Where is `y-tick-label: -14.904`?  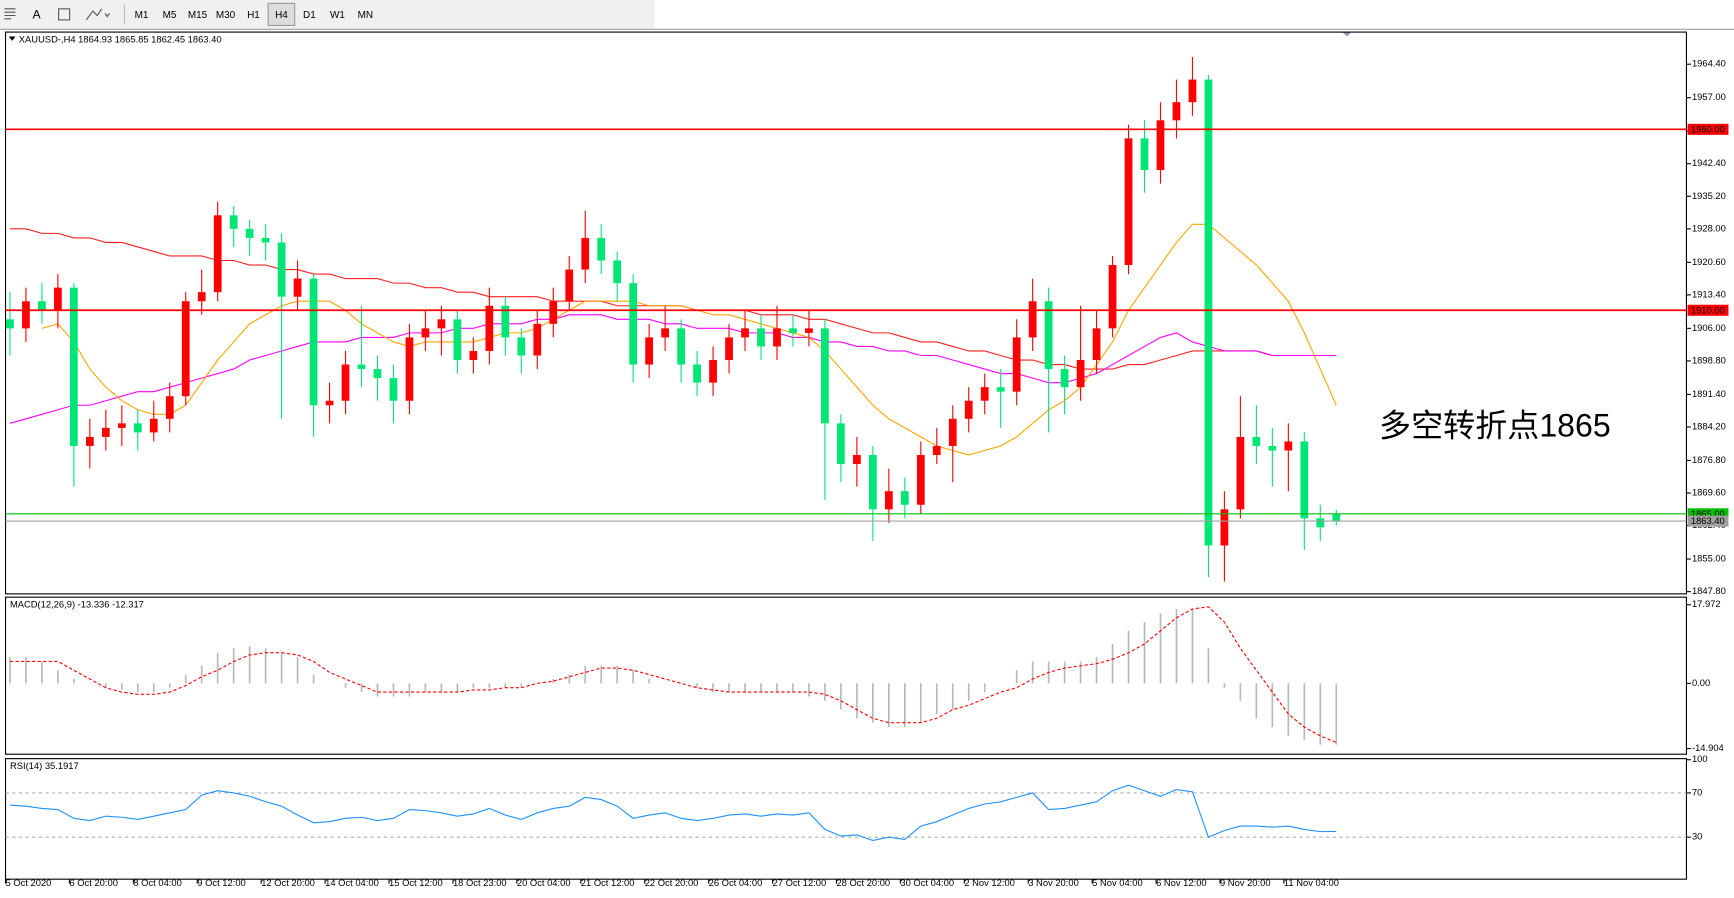 y-tick-label: -14.904 is located at coordinates (1708, 747).